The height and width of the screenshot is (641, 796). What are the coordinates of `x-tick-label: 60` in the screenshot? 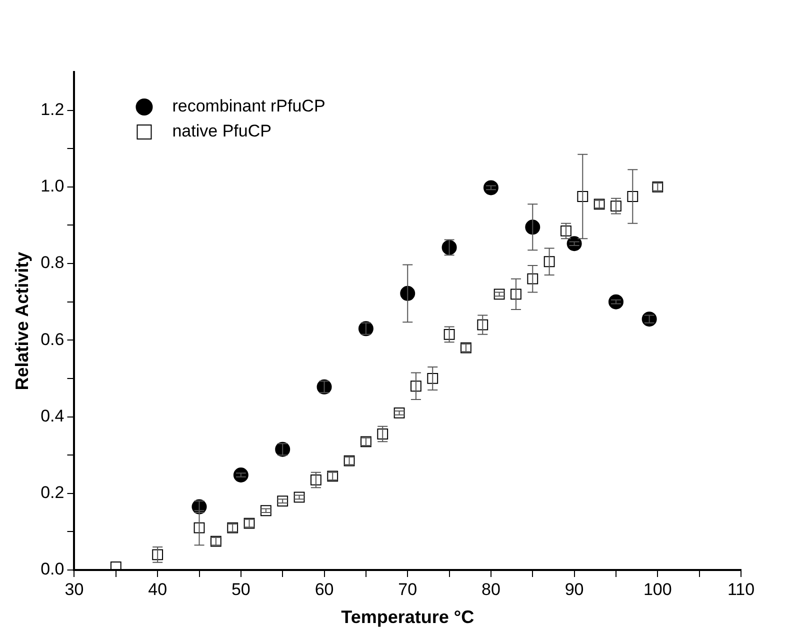 It's located at (324, 589).